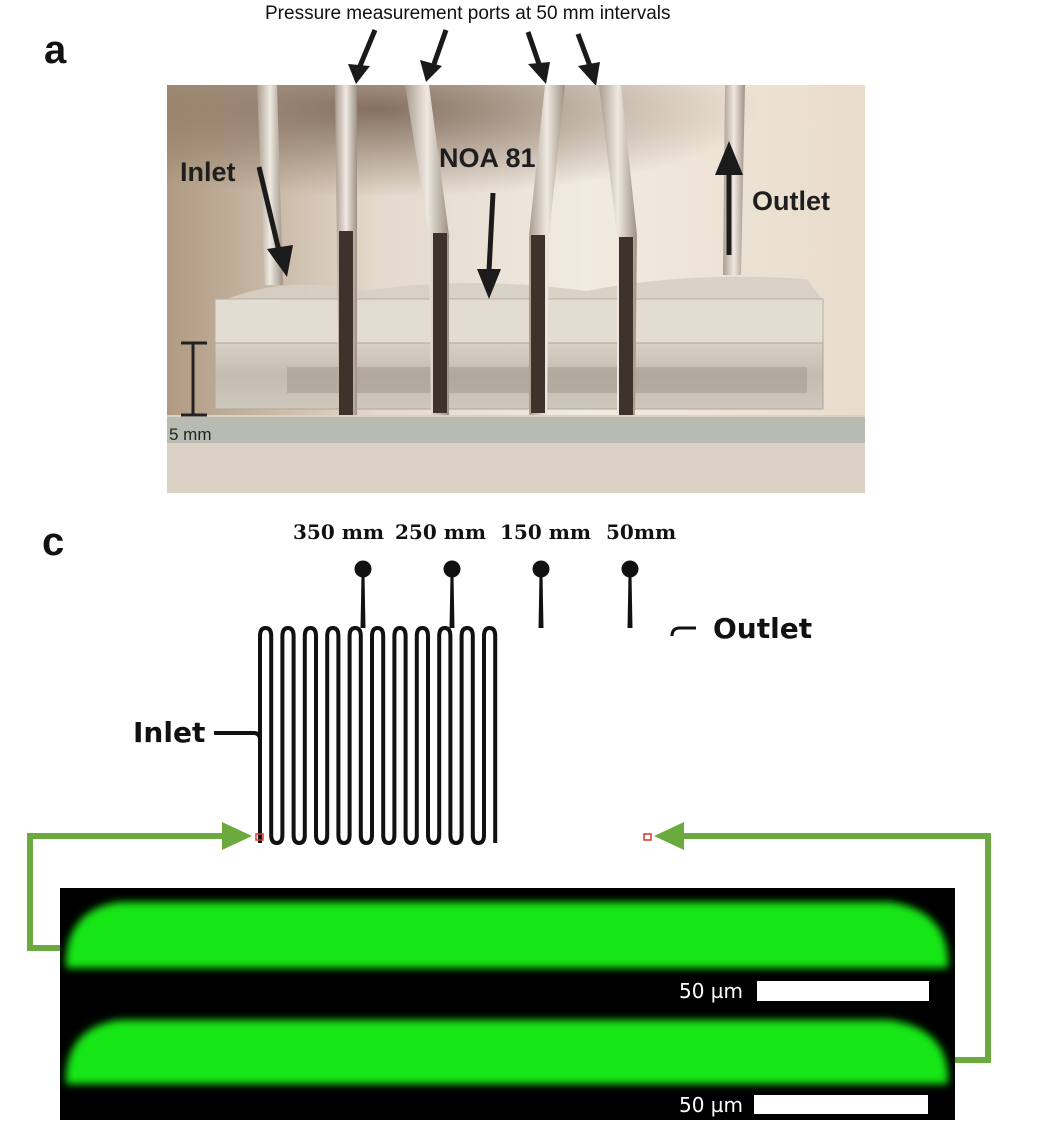 Image resolution: width=1038 pixels, height=1132 pixels. I want to click on port-label-350mm: 350 mm, so click(339, 532).